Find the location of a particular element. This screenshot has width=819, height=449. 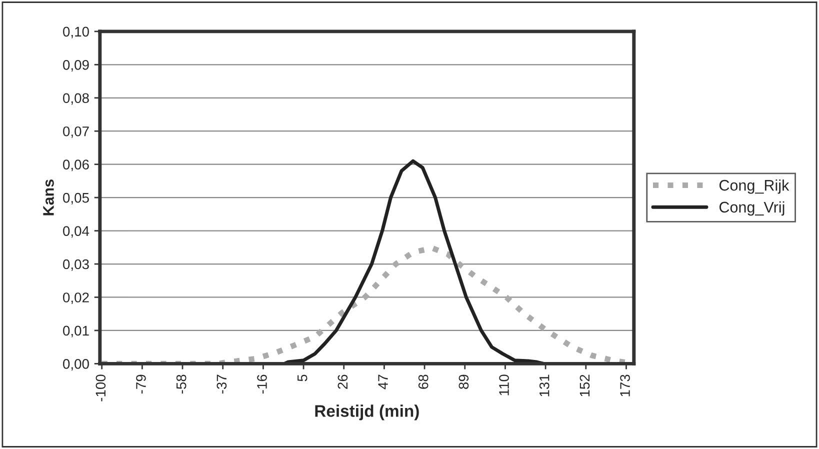

x-axis-title: Reistijd (min) is located at coordinates (367, 412).